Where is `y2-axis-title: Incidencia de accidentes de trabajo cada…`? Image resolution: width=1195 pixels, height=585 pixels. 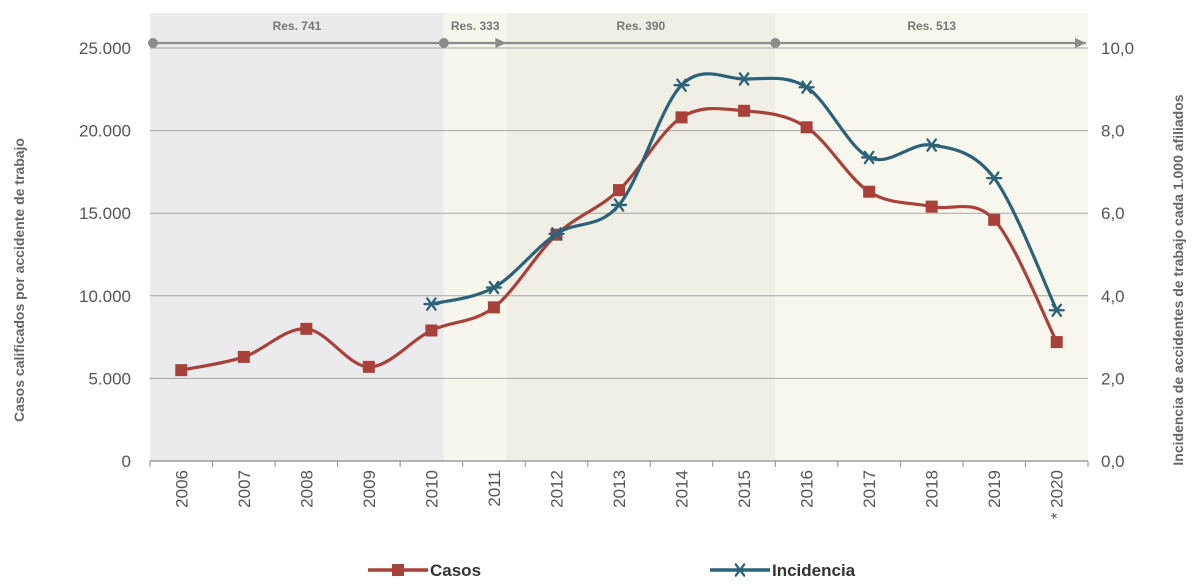
y2-axis-title: Incidencia de accidentes de trabajo cada… is located at coordinates (1178, 279).